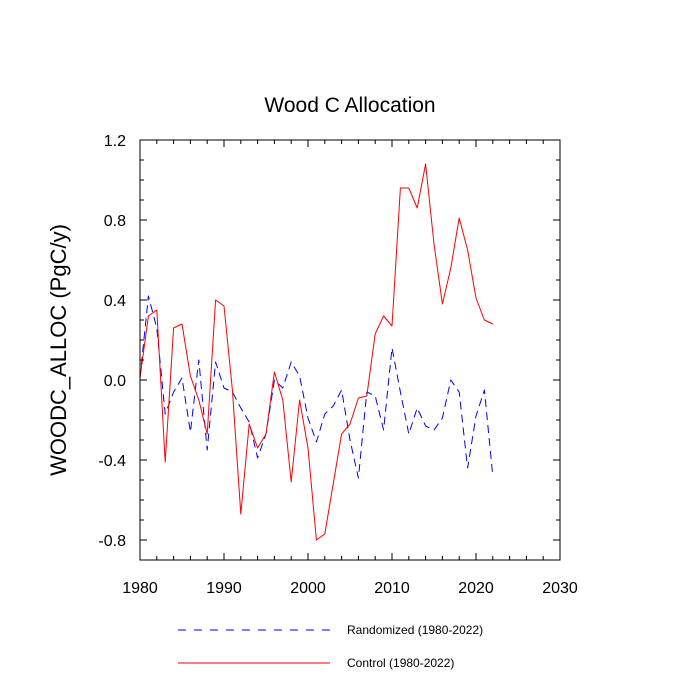 Image resolution: width=700 pixels, height=700 pixels. I want to click on legend-label-randomized: Randomized (1980-2022), so click(415, 630).